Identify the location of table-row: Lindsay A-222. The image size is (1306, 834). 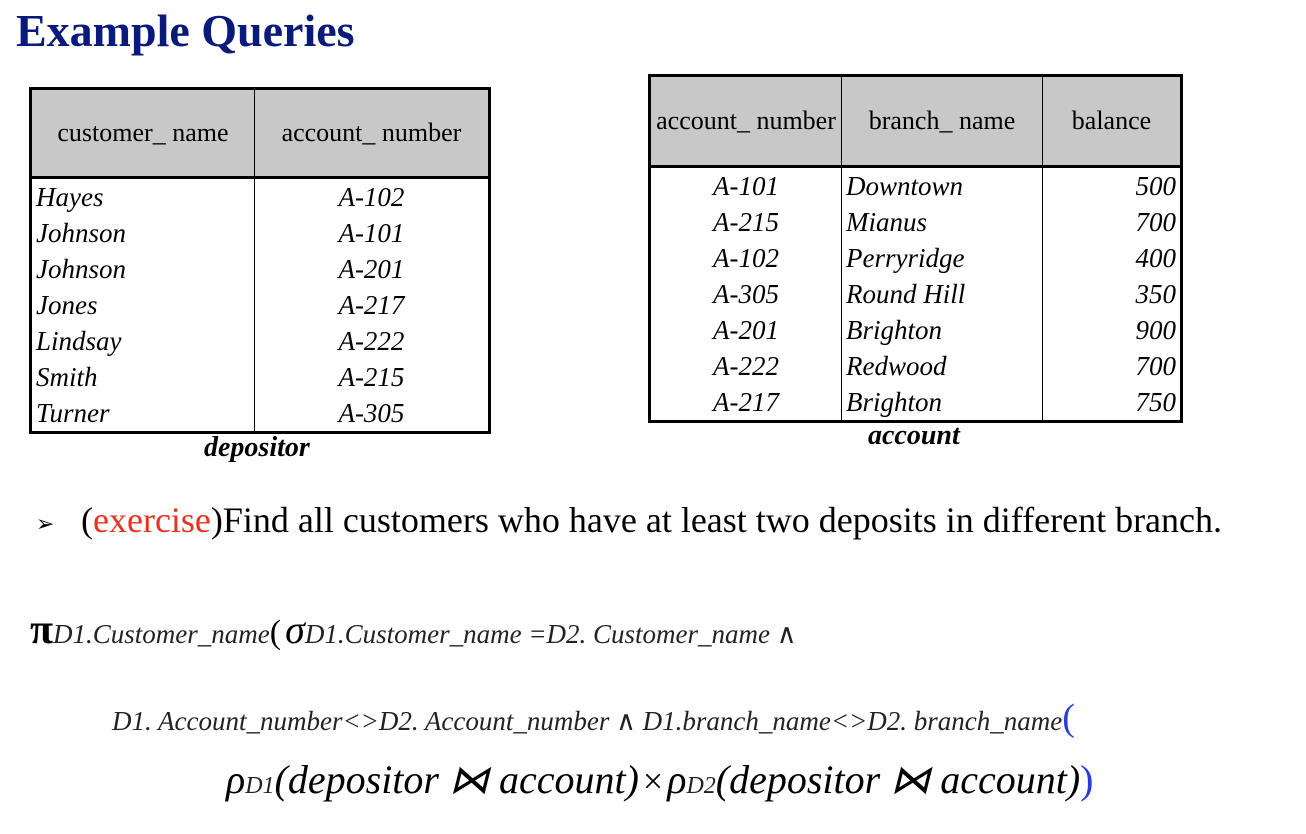
(260, 341).